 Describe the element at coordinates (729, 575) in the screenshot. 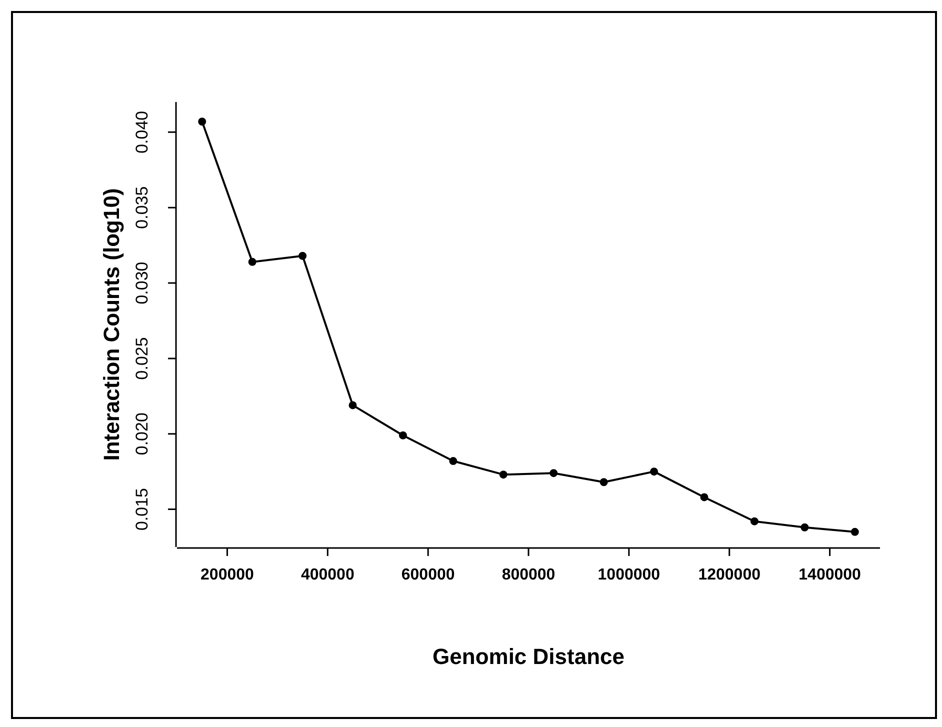

I see `x-tick-label: 1200000` at that location.